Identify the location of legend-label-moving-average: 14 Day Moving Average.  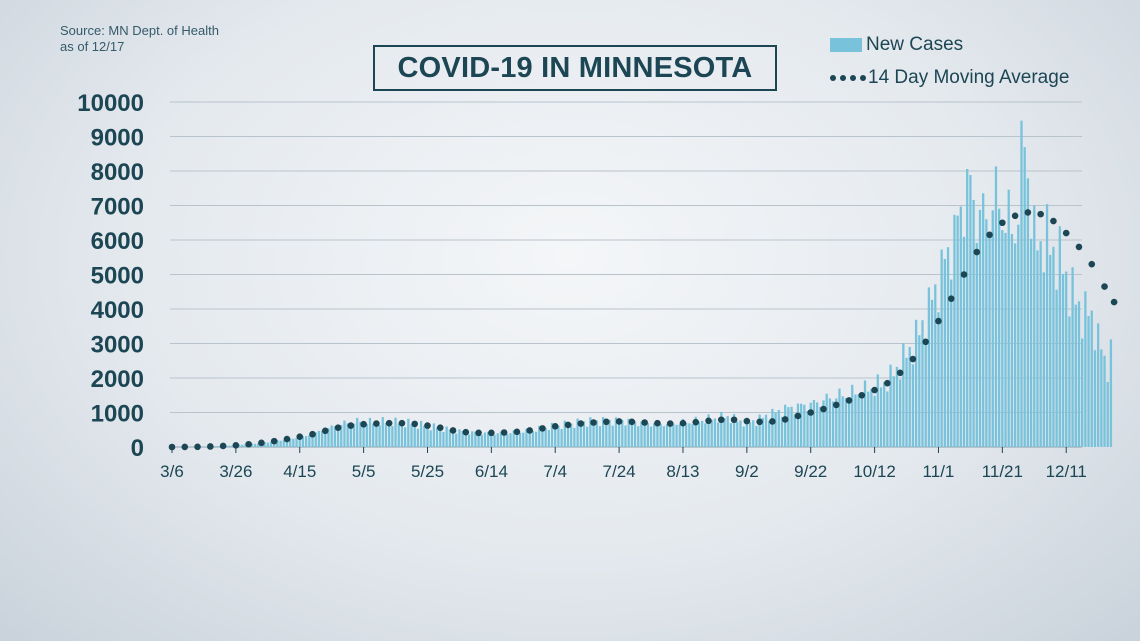
(969, 77).